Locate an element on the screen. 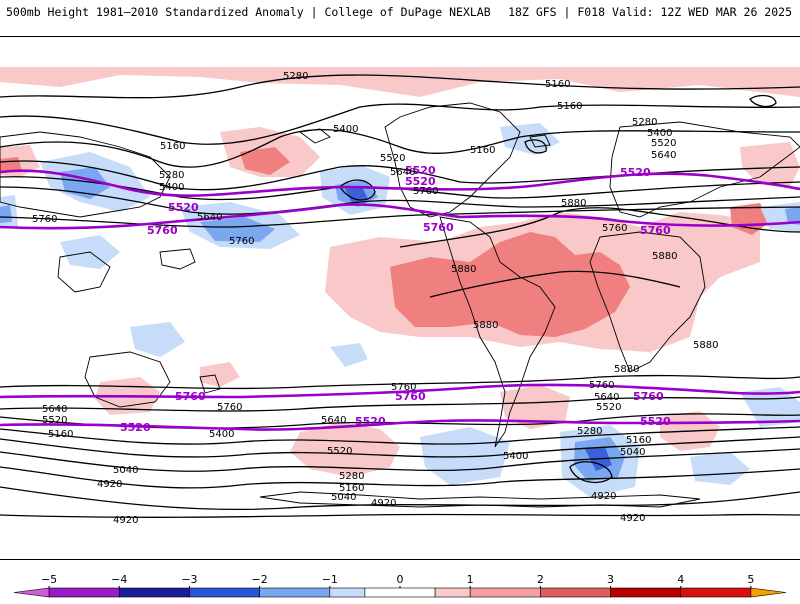 Image resolution: width=800 pixels, height=604 pixels. colorbar-tick-label: 1 is located at coordinates (470, 579).